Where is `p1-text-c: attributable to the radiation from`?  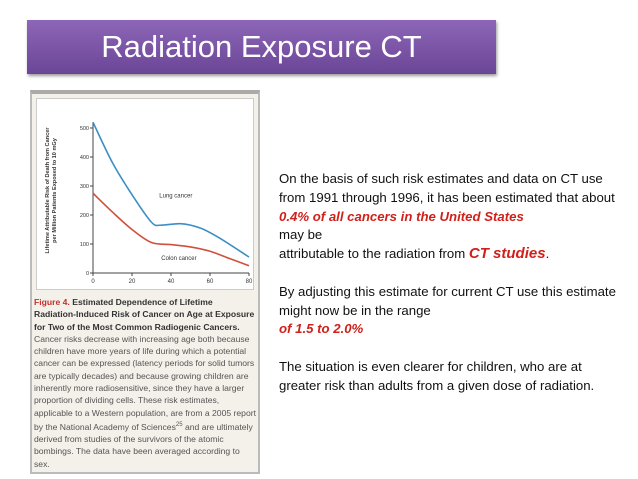
p1-text-c: attributable to the radiation from is located at coordinates (374, 254).